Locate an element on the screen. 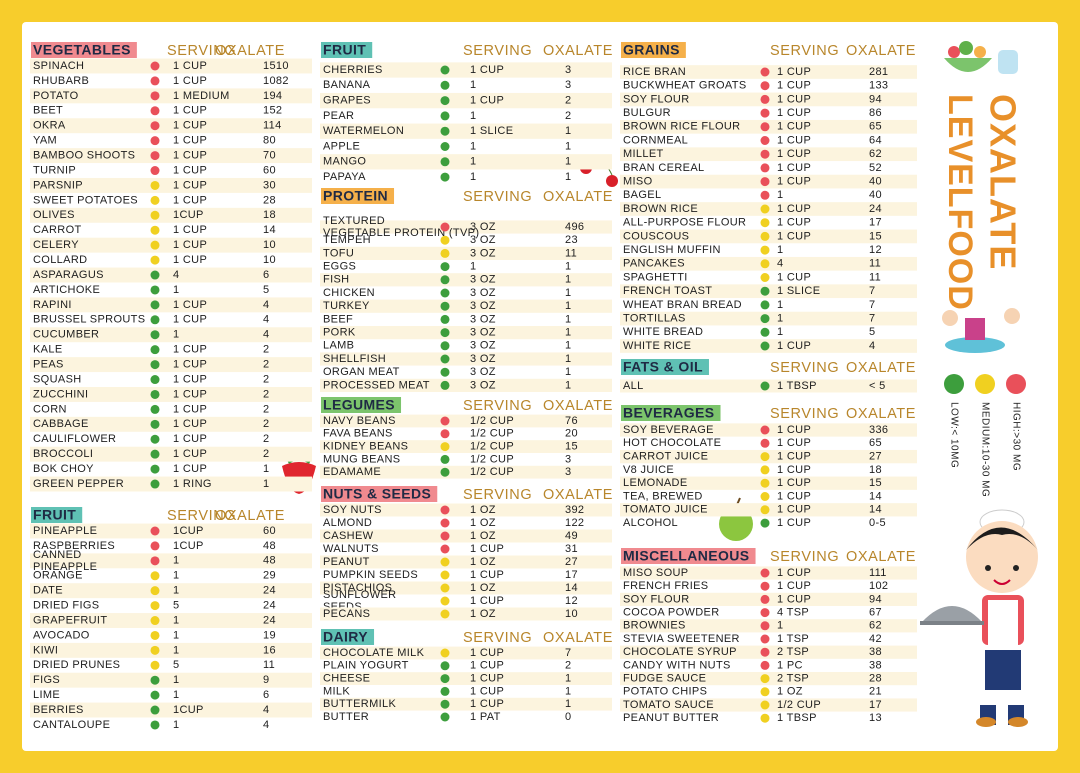 This screenshot has width=1080, height=773. serving: 3 OZ is located at coordinates (483, 253).